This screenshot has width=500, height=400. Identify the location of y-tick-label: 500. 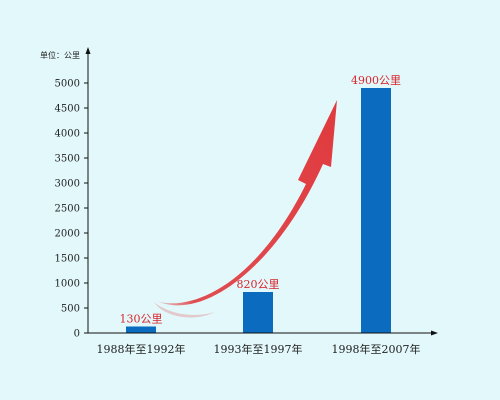
(70, 309).